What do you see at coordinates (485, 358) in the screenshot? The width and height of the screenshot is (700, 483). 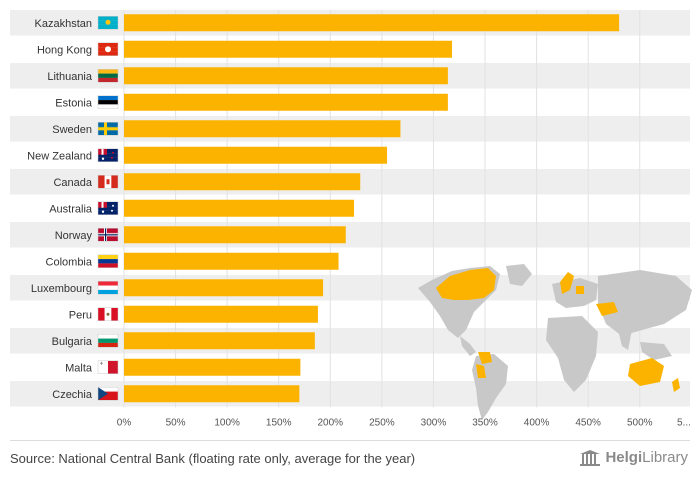 I see `map-colombia` at bounding box center [485, 358].